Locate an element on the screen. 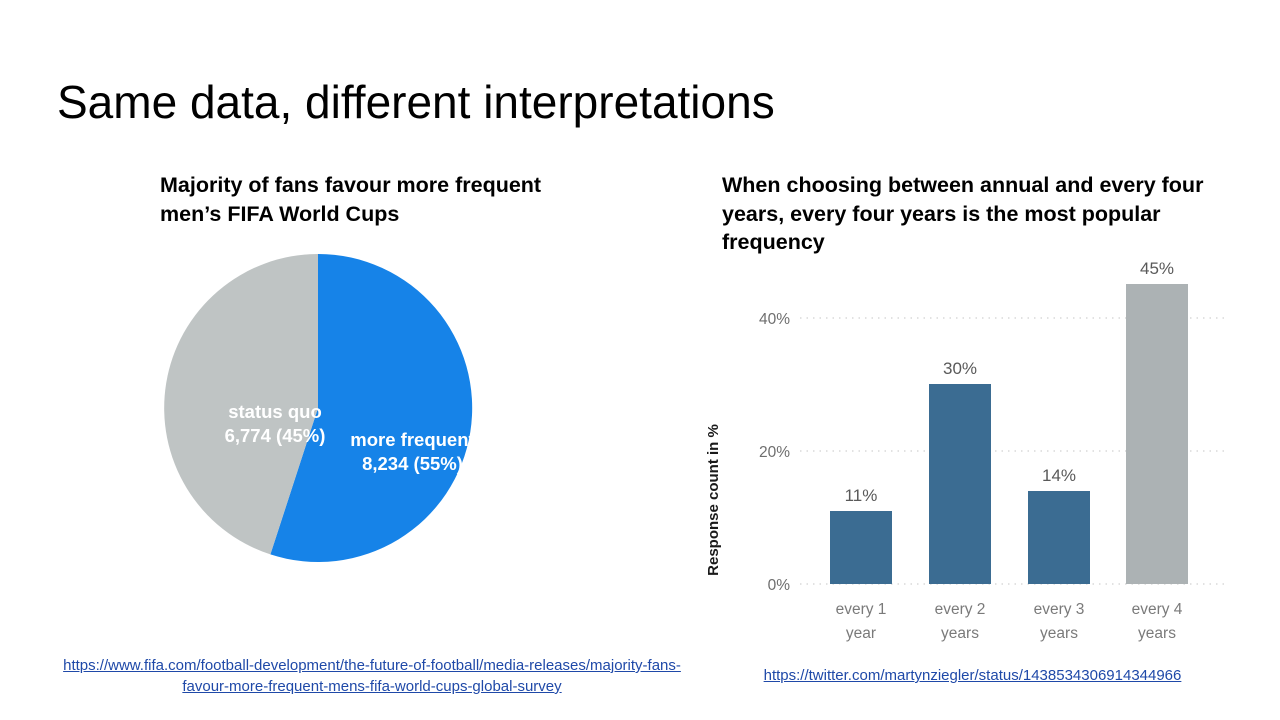  pie-chart-svg is located at coordinates (318, 407).